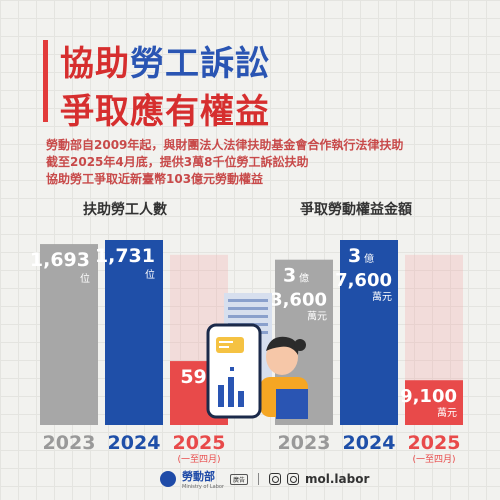 The image size is (500, 500). Describe the element at coordinates (155, 179) in the screenshot. I see `intro-line: 協助勞工爭取近新臺幣103億元勞動權益` at that location.